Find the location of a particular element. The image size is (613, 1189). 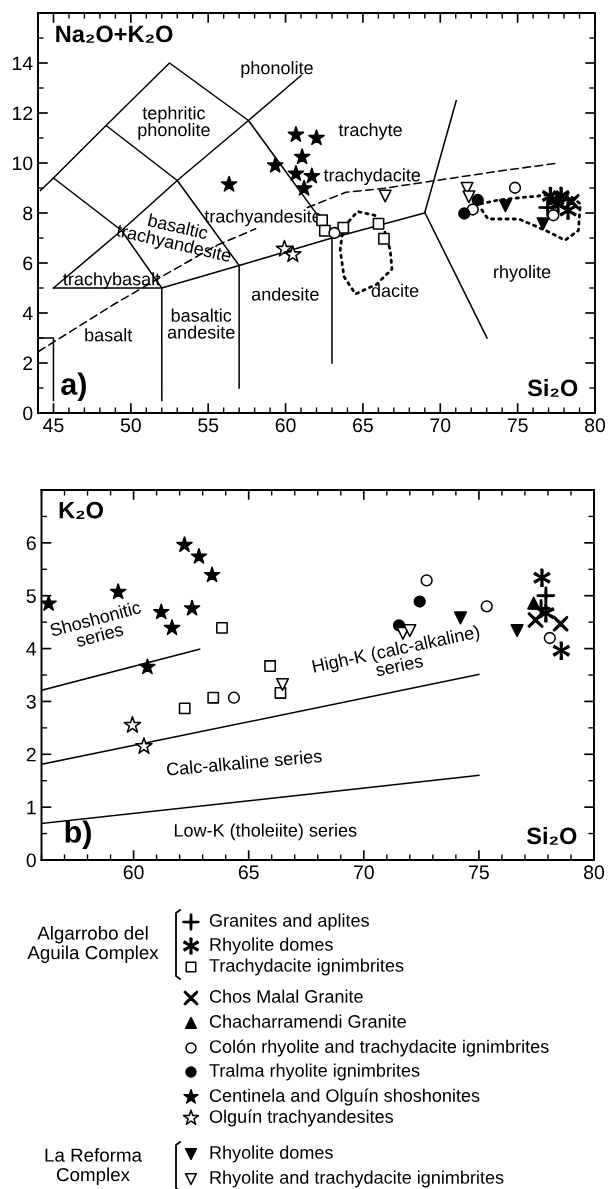

y-tick-label: 8 is located at coordinates (28, 213).